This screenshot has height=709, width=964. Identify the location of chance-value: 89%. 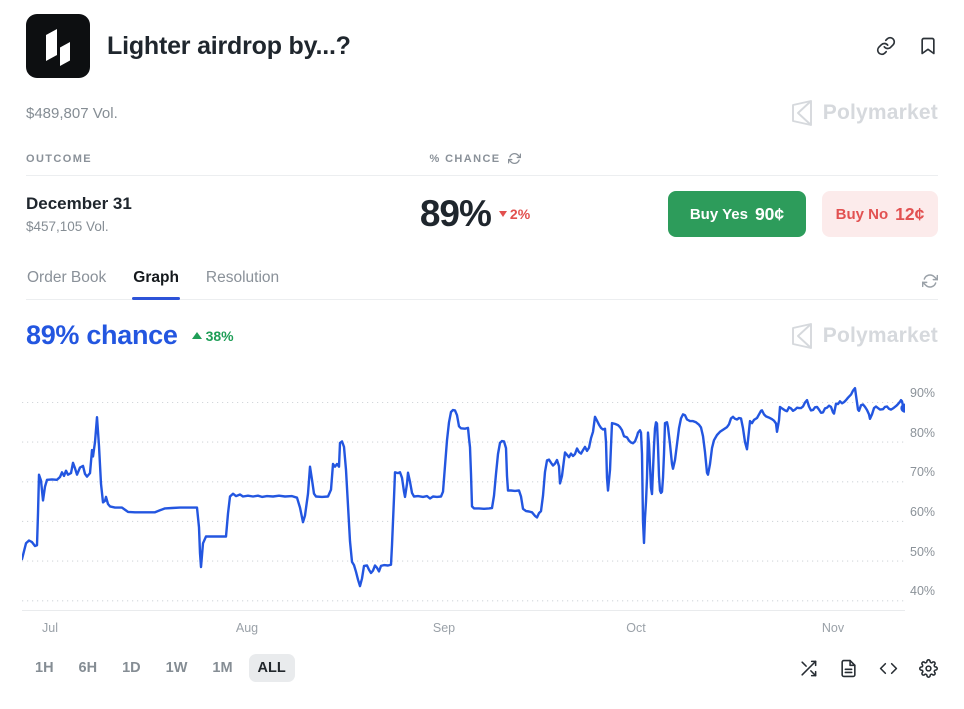
(455, 213).